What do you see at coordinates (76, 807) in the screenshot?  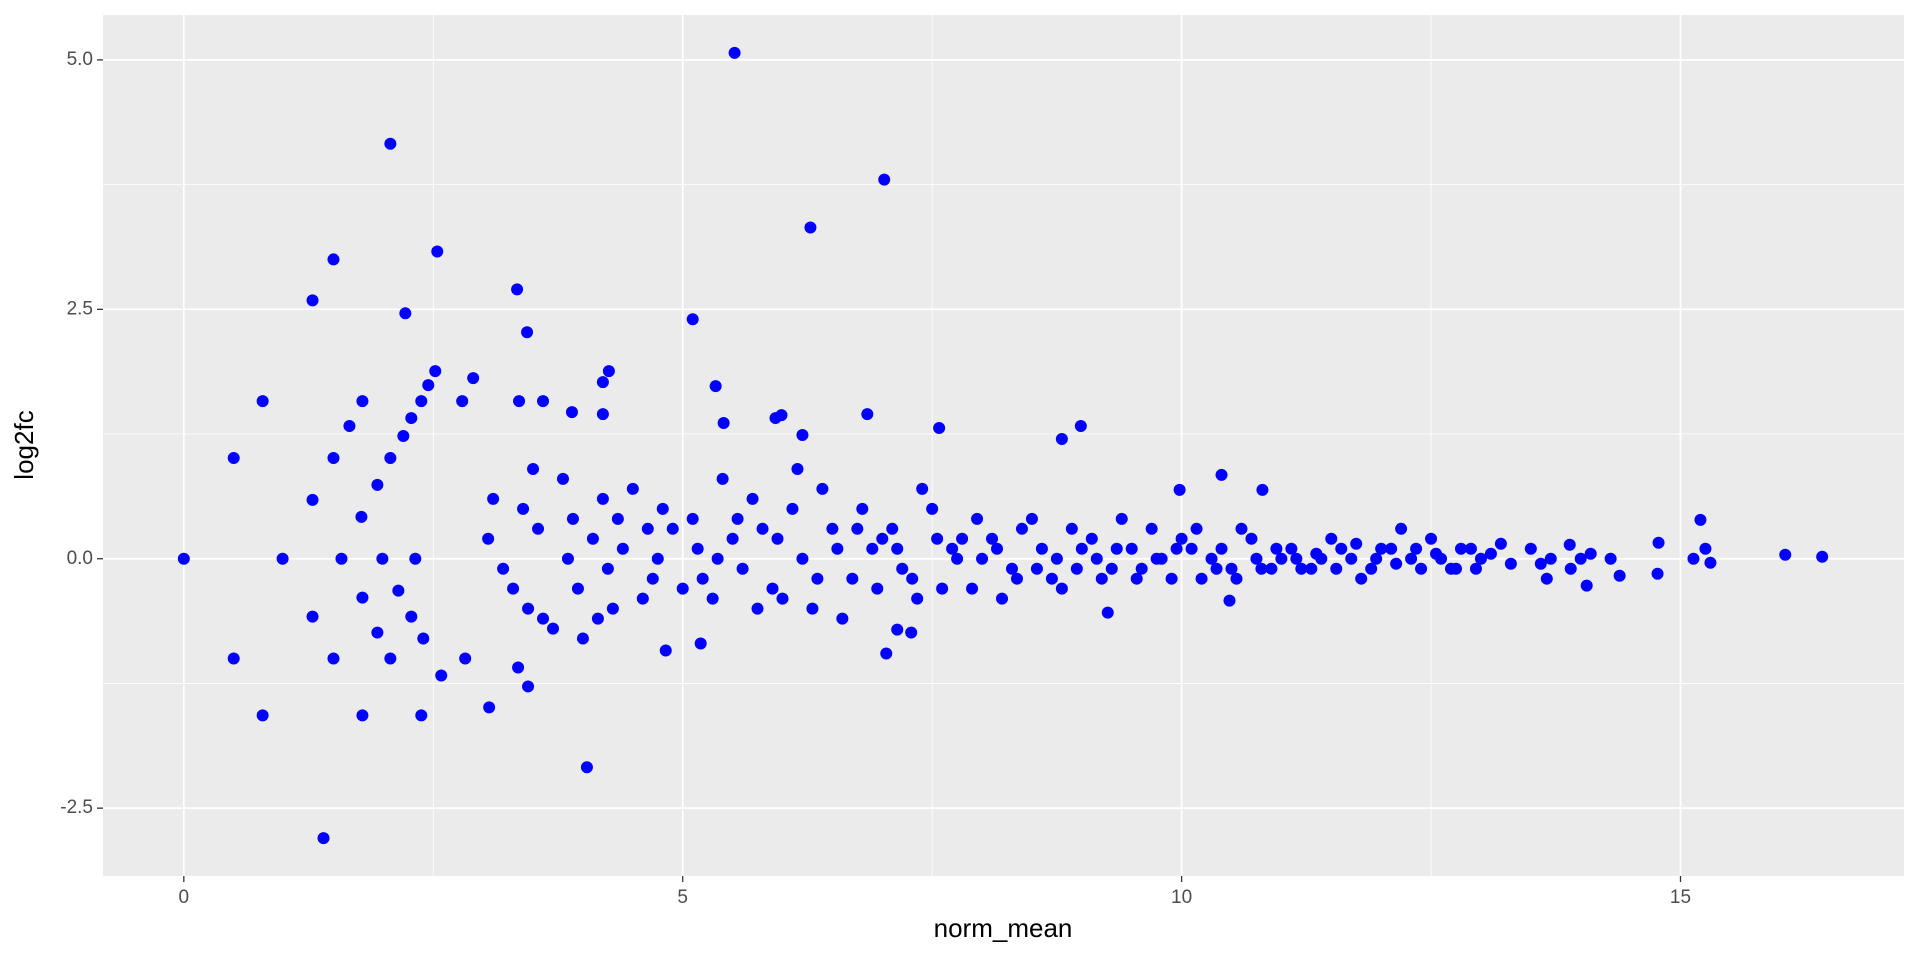 I see `y-tick-label: -2.5` at bounding box center [76, 807].